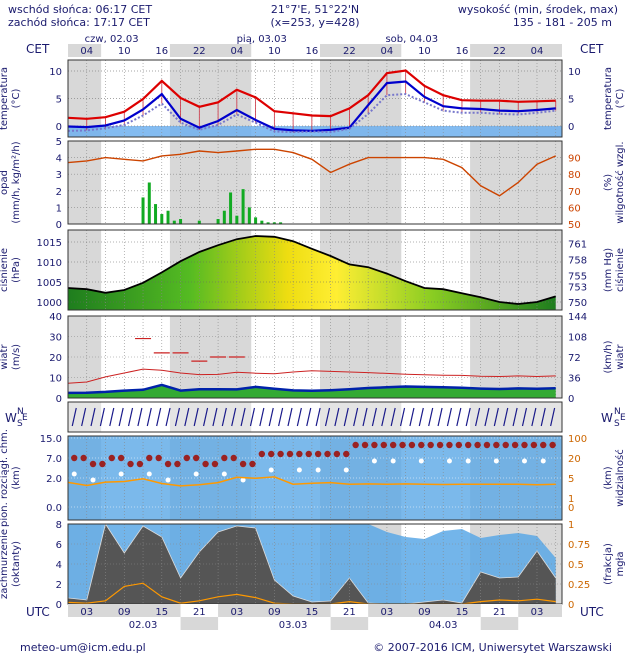 This screenshot has height=660, width=630. I want to click on top-day-label: czw, 02.03, so click(112, 39).